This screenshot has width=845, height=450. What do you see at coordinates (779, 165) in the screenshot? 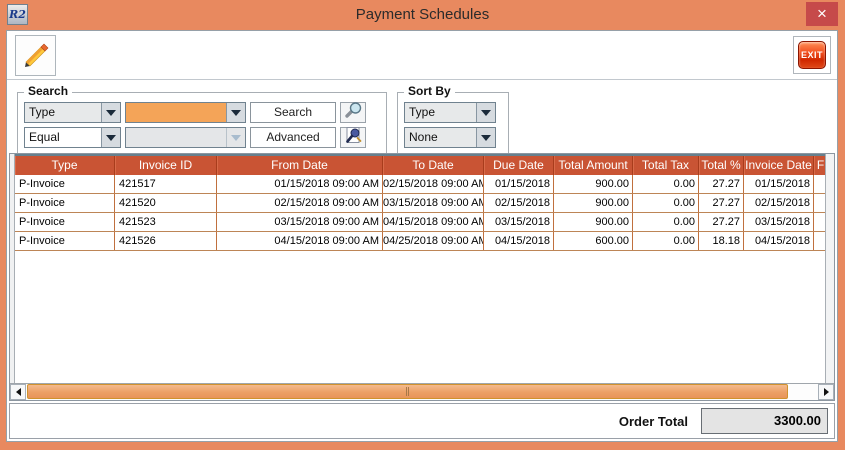
I see `column-header: Invoice Date` at bounding box center [779, 165].